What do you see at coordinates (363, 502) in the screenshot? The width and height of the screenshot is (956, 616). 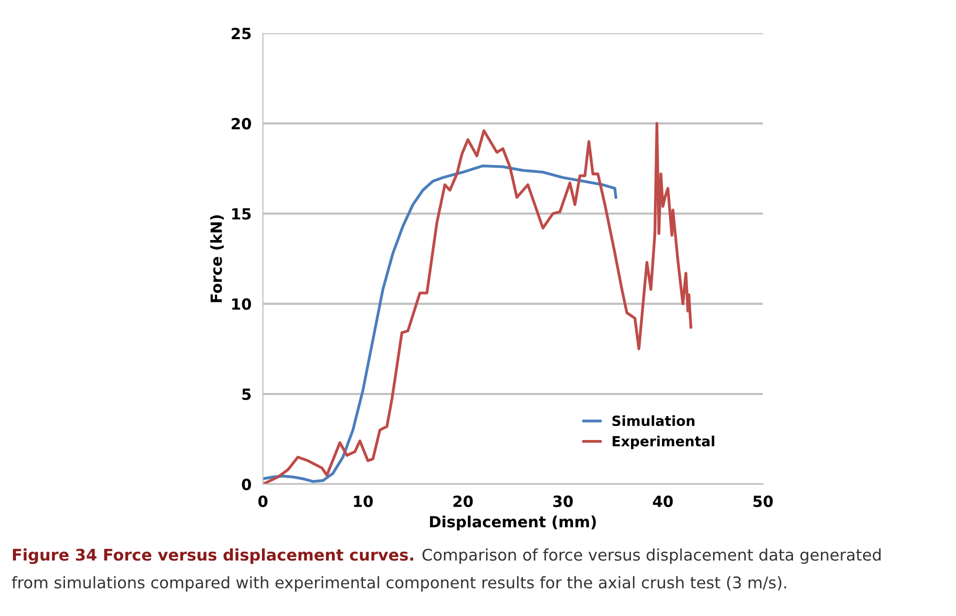 I see `x-tick-label: 10` at bounding box center [363, 502].